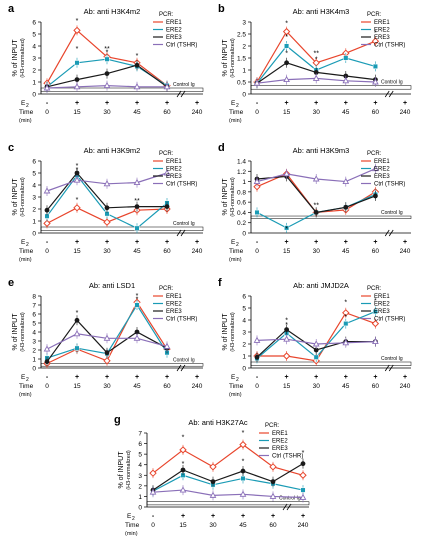 The image size is (421, 550). Describe the element at coordinates (228, 494) in the screenshot. I see `series-line-ctrl-tshr-` at that location.